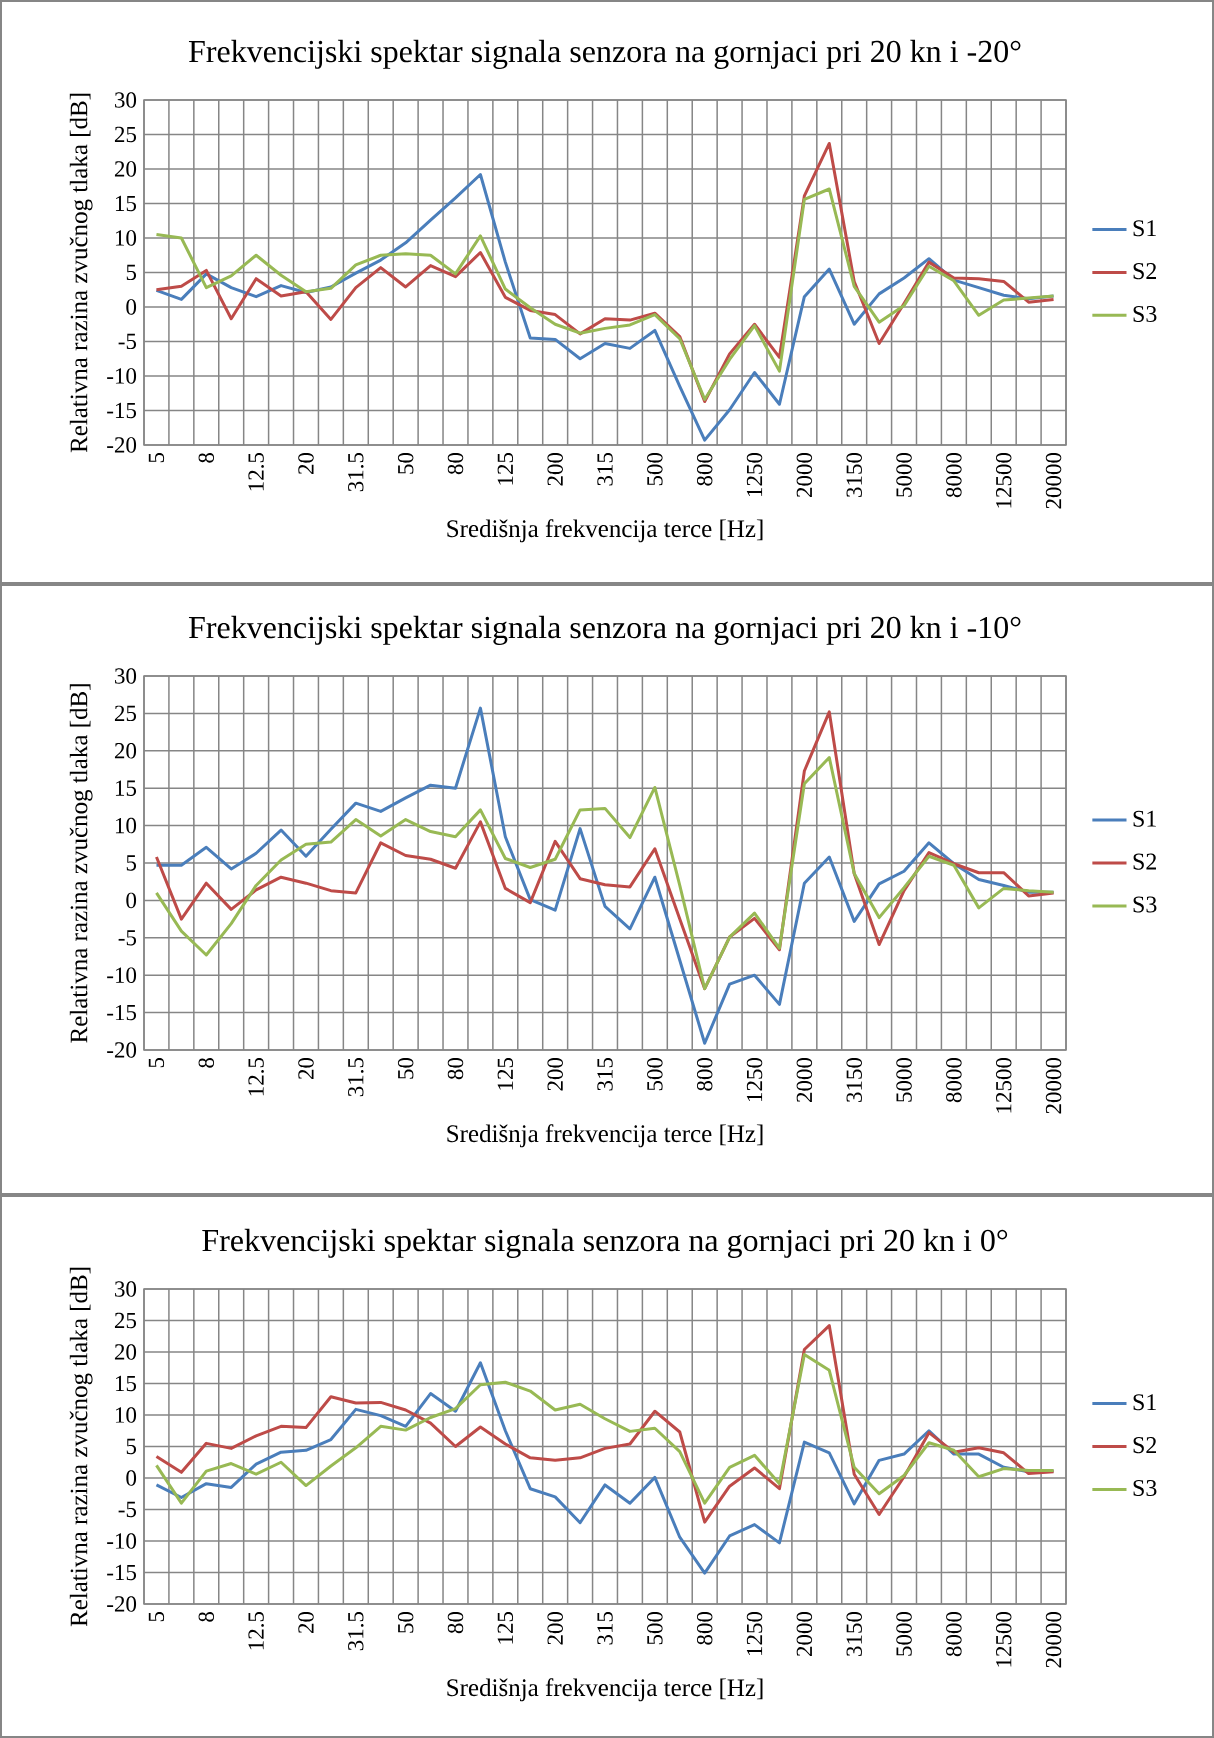 This screenshot has width=1214, height=1738. What do you see at coordinates (604, 630) in the screenshot?
I see `chart-title: Frekvencijski spektar signala senzora na gornjaci pri 20 kn i -10°` at bounding box center [604, 630].